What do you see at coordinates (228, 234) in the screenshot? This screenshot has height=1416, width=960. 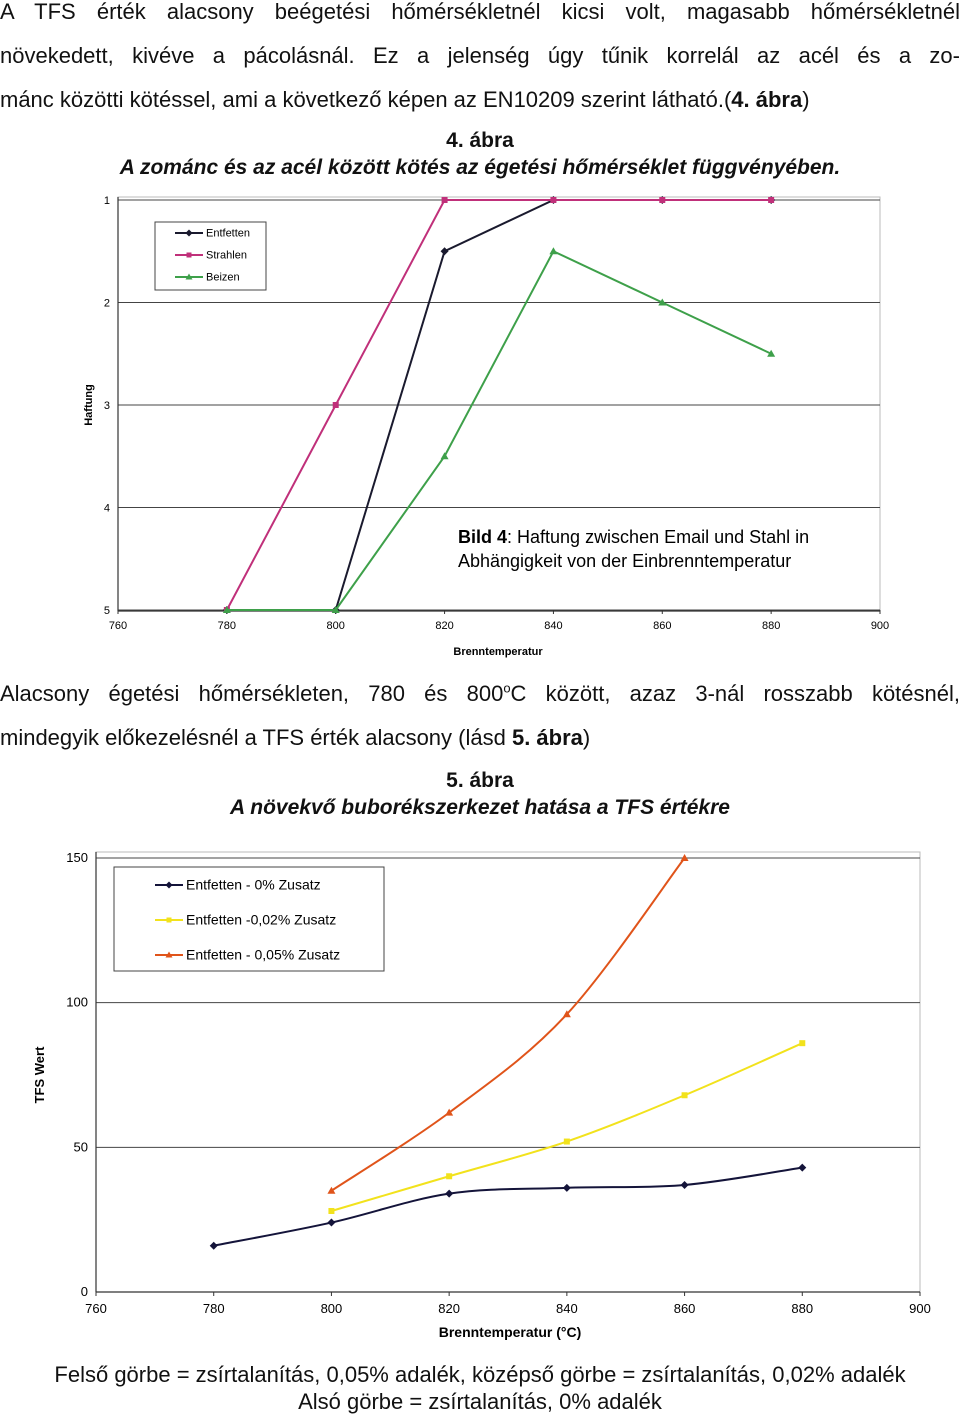 I see `fig4-legend-label: Entfetten` at bounding box center [228, 234].